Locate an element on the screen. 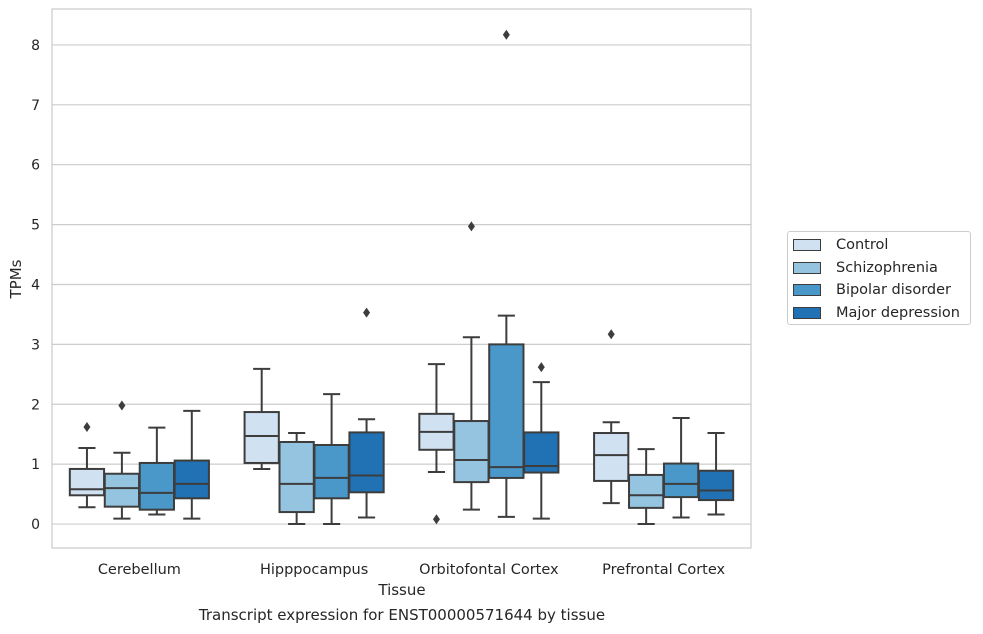  y-tick-label: 7 is located at coordinates (35, 106).